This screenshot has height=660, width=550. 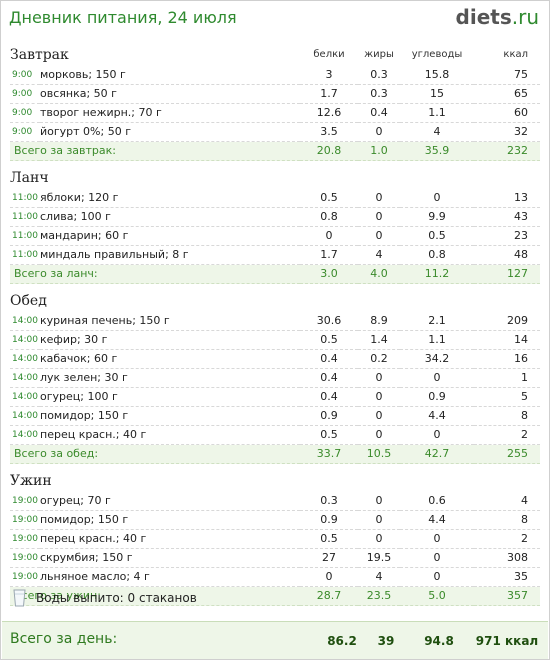 What do you see at coordinates (329, 558) in the screenshot?
I see `food-protein: 27` at bounding box center [329, 558].